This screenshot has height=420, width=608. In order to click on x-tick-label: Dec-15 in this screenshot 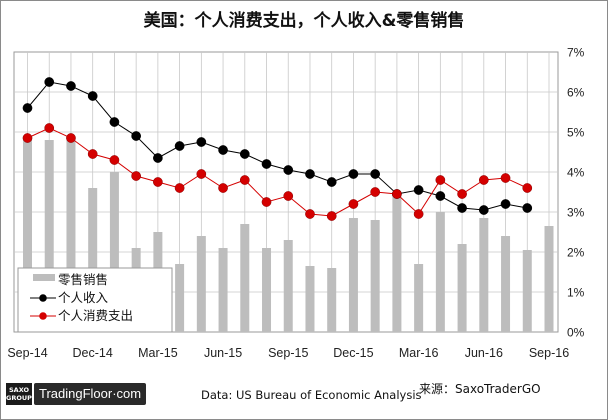, I will do `click(353, 353)`.